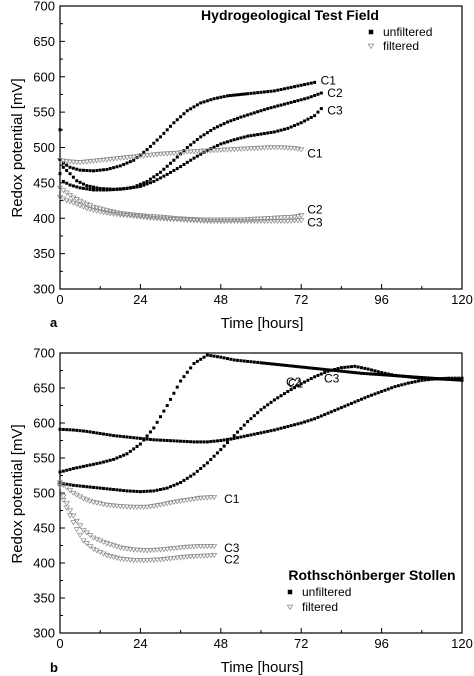  I want to click on series-c3-filtered: C3, so click(148, 519).